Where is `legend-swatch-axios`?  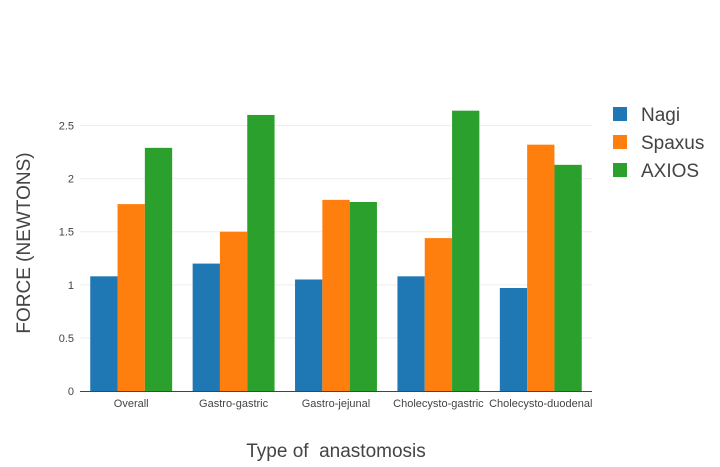
legend-swatch-axios is located at coordinates (620, 170).